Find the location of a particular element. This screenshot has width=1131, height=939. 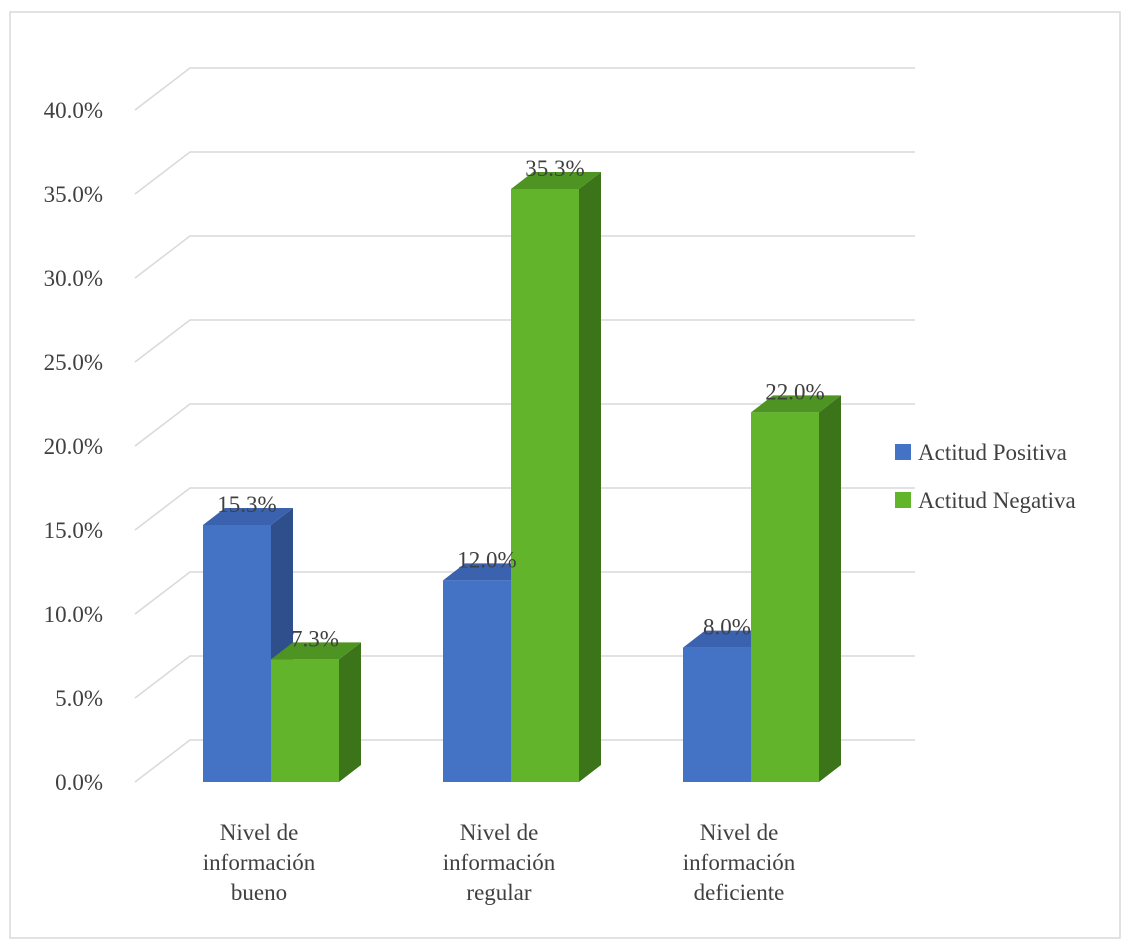

data-label: 15.3% is located at coordinates (246, 504).